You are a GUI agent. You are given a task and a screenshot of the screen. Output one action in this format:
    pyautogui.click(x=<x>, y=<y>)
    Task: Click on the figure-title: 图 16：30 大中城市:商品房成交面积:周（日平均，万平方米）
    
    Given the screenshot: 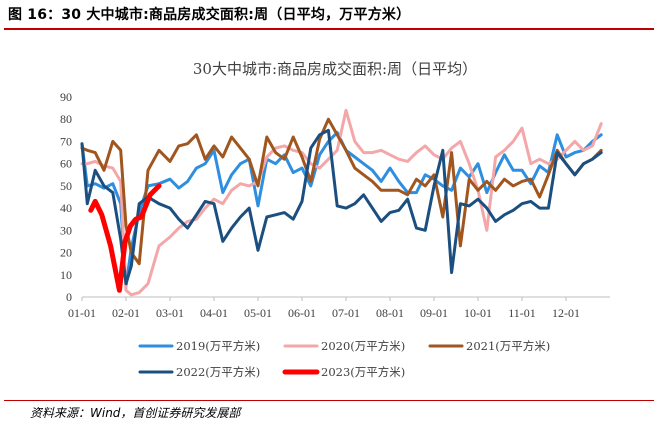 What is the action you would take?
    pyautogui.click(x=209, y=15)
    